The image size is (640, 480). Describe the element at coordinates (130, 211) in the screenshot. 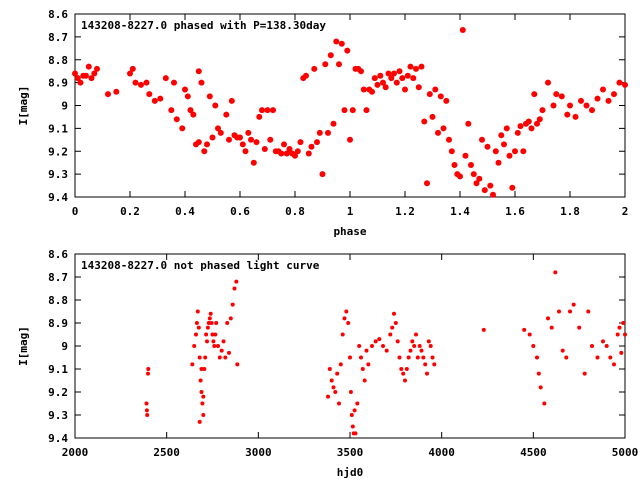

I see `x-tick-label: 0.2` at that location.